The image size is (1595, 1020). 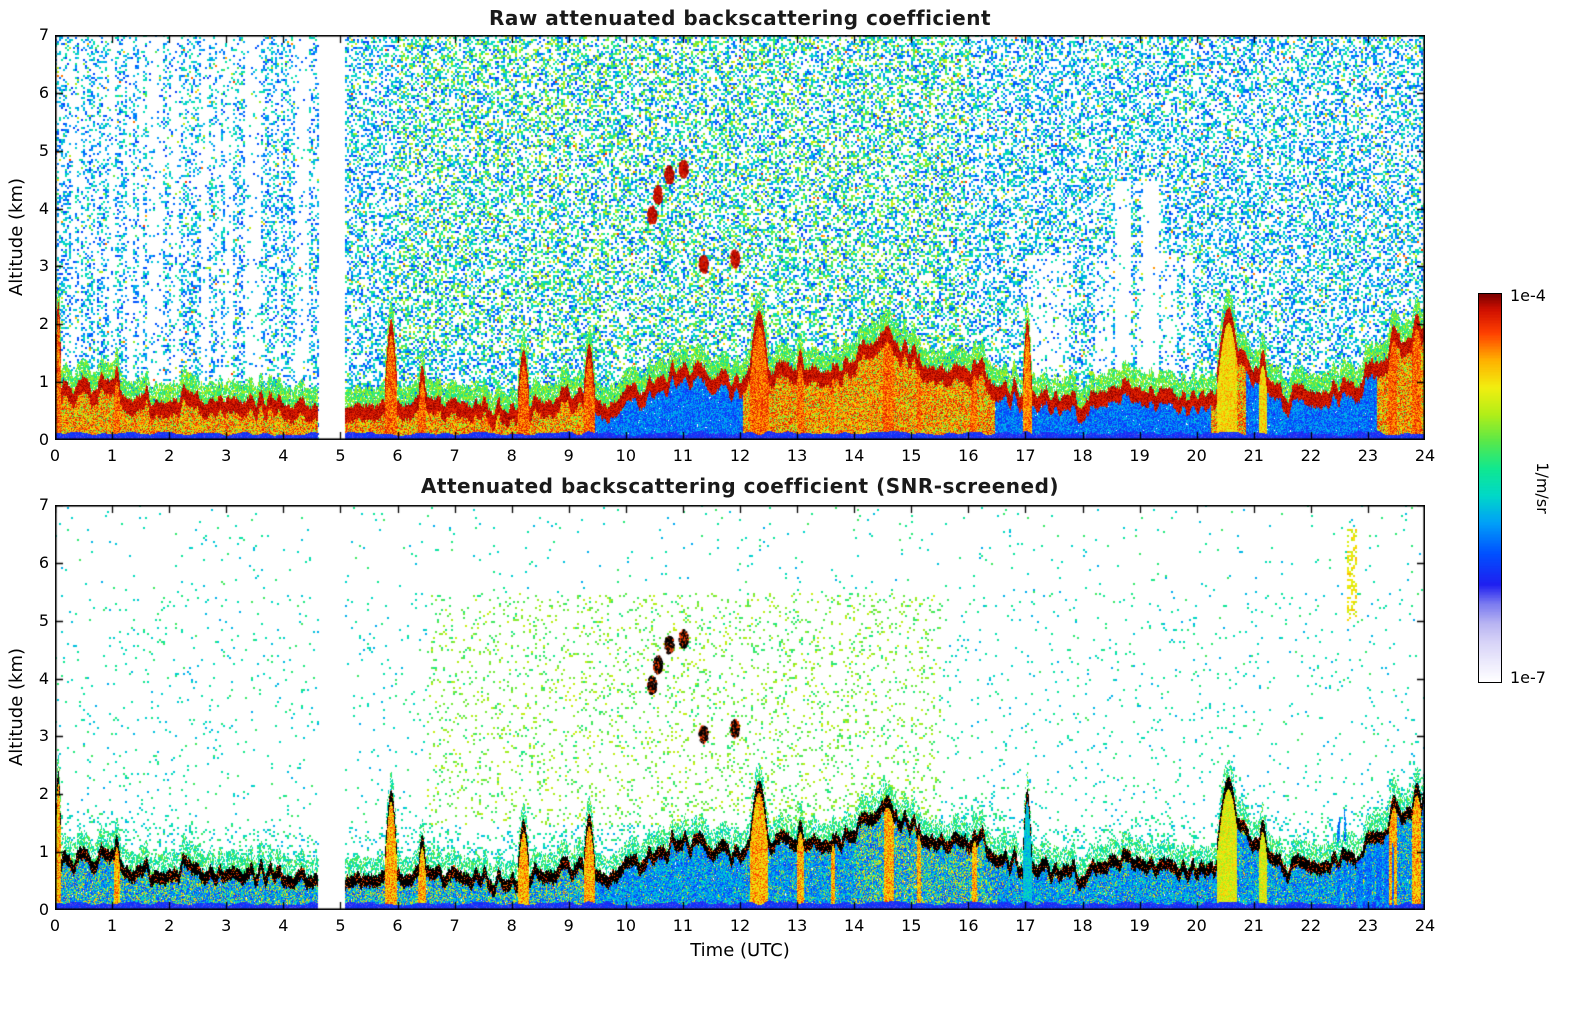 What do you see at coordinates (16, 237) in the screenshot?
I see `top-y-axis-label: Altitude (km)` at bounding box center [16, 237].